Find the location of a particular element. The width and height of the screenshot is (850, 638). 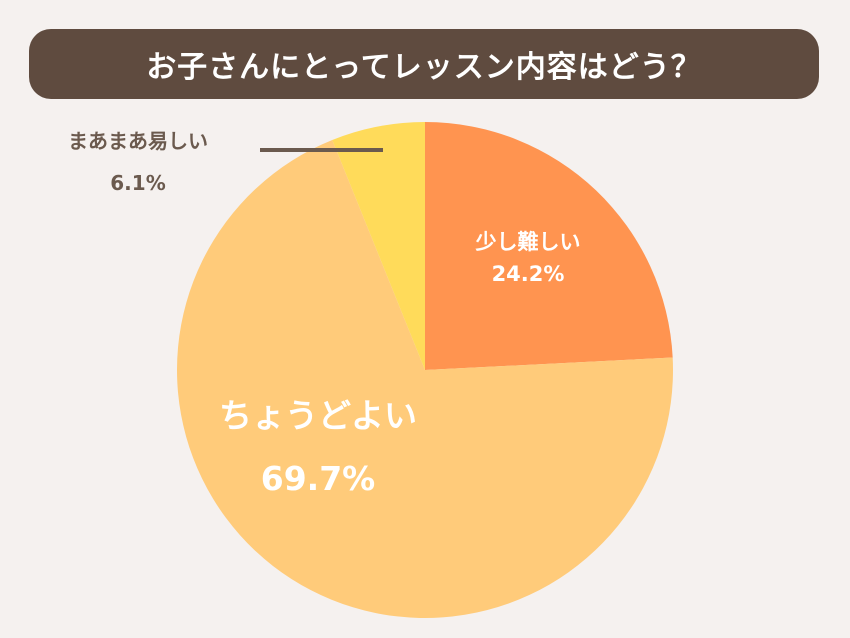

slice-value-3: 6.1% is located at coordinates (137, 183).